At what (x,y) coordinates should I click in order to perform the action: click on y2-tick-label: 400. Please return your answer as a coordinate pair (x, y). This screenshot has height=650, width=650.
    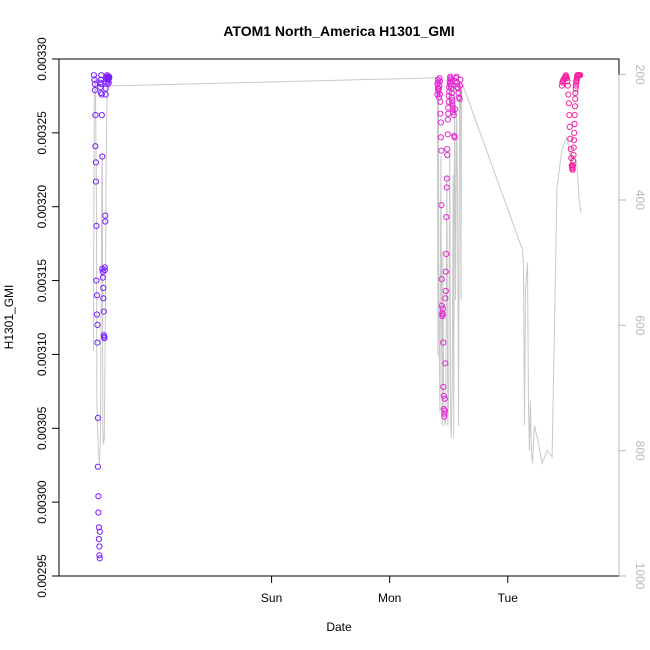
    Looking at the image, I should click on (640, 200).